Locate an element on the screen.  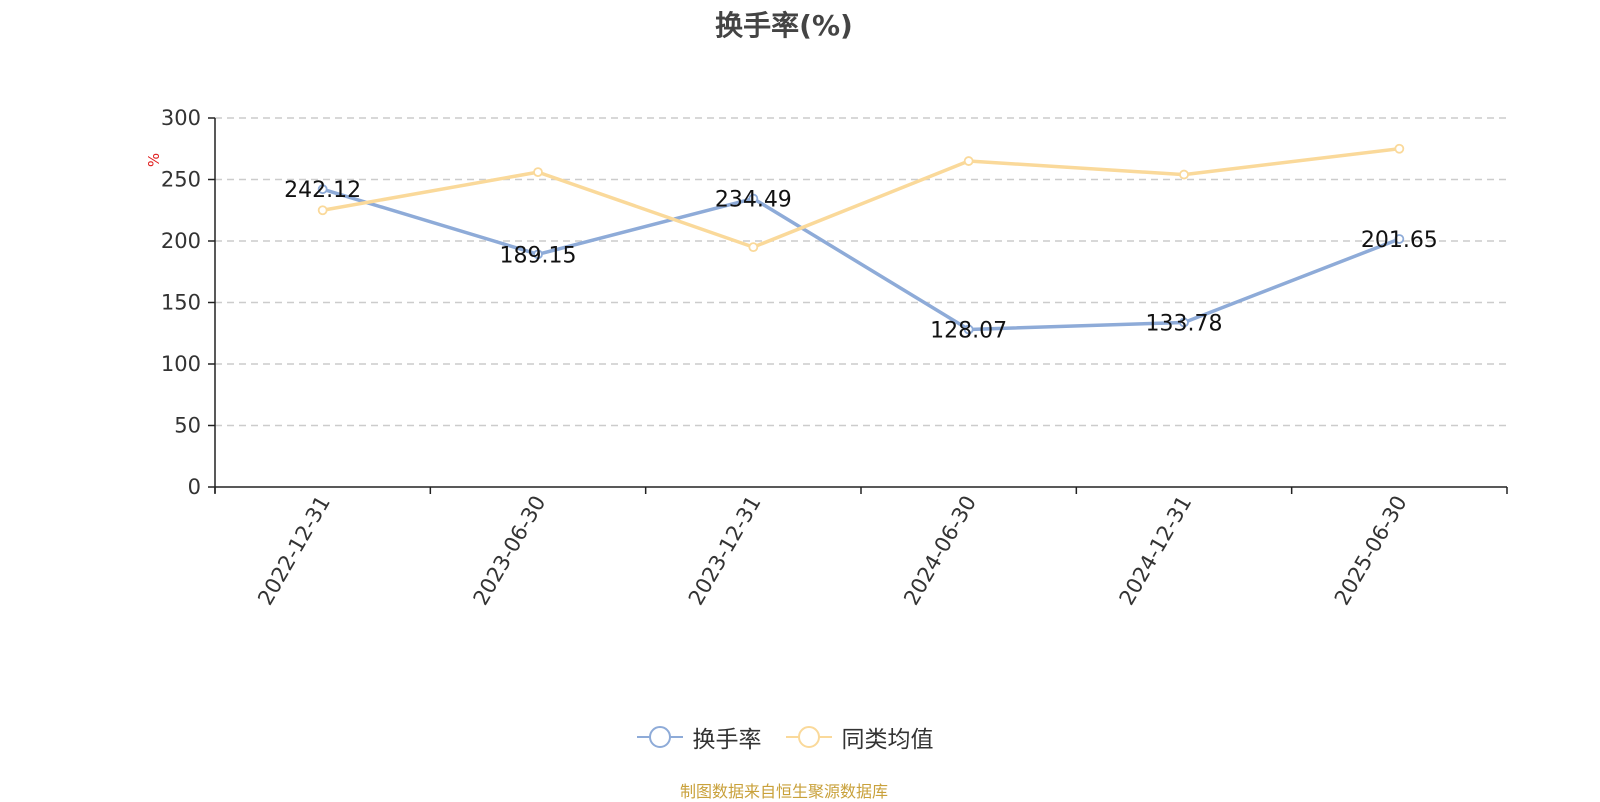
x-tick-label: 2022-12-31 is located at coordinates (294, 551).